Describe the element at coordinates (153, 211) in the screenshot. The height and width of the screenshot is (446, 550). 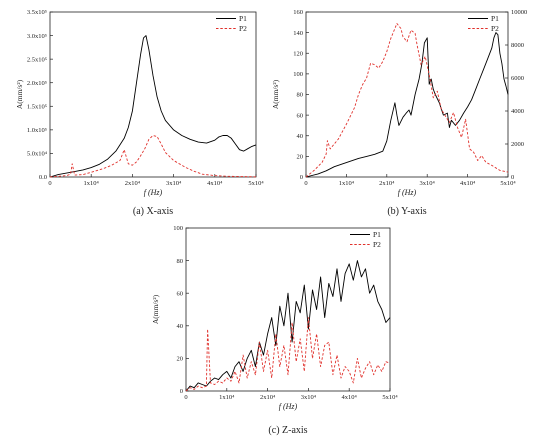
I see `panel-caption: (a) X-axis` at that location.